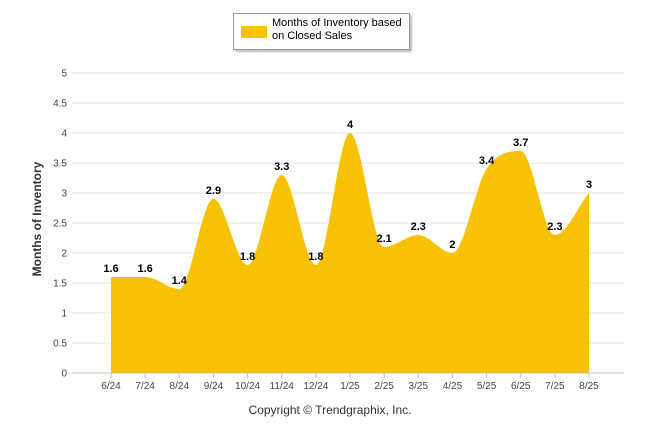  Describe the element at coordinates (521, 386) in the screenshot. I see `x-tick-label: 6/25` at that location.